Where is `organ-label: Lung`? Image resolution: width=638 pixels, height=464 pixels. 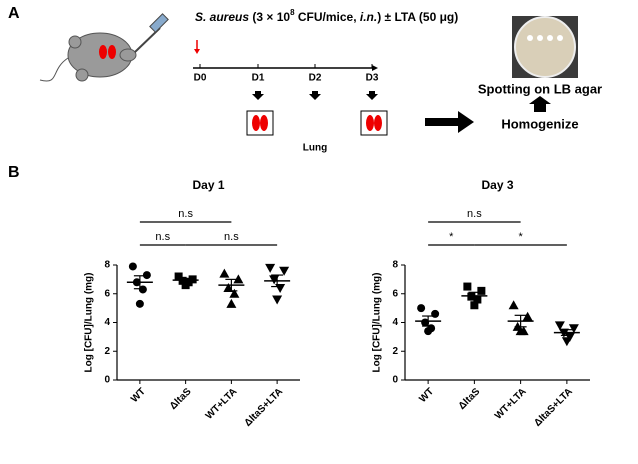 organ-label: Lung is located at coordinates (315, 148).